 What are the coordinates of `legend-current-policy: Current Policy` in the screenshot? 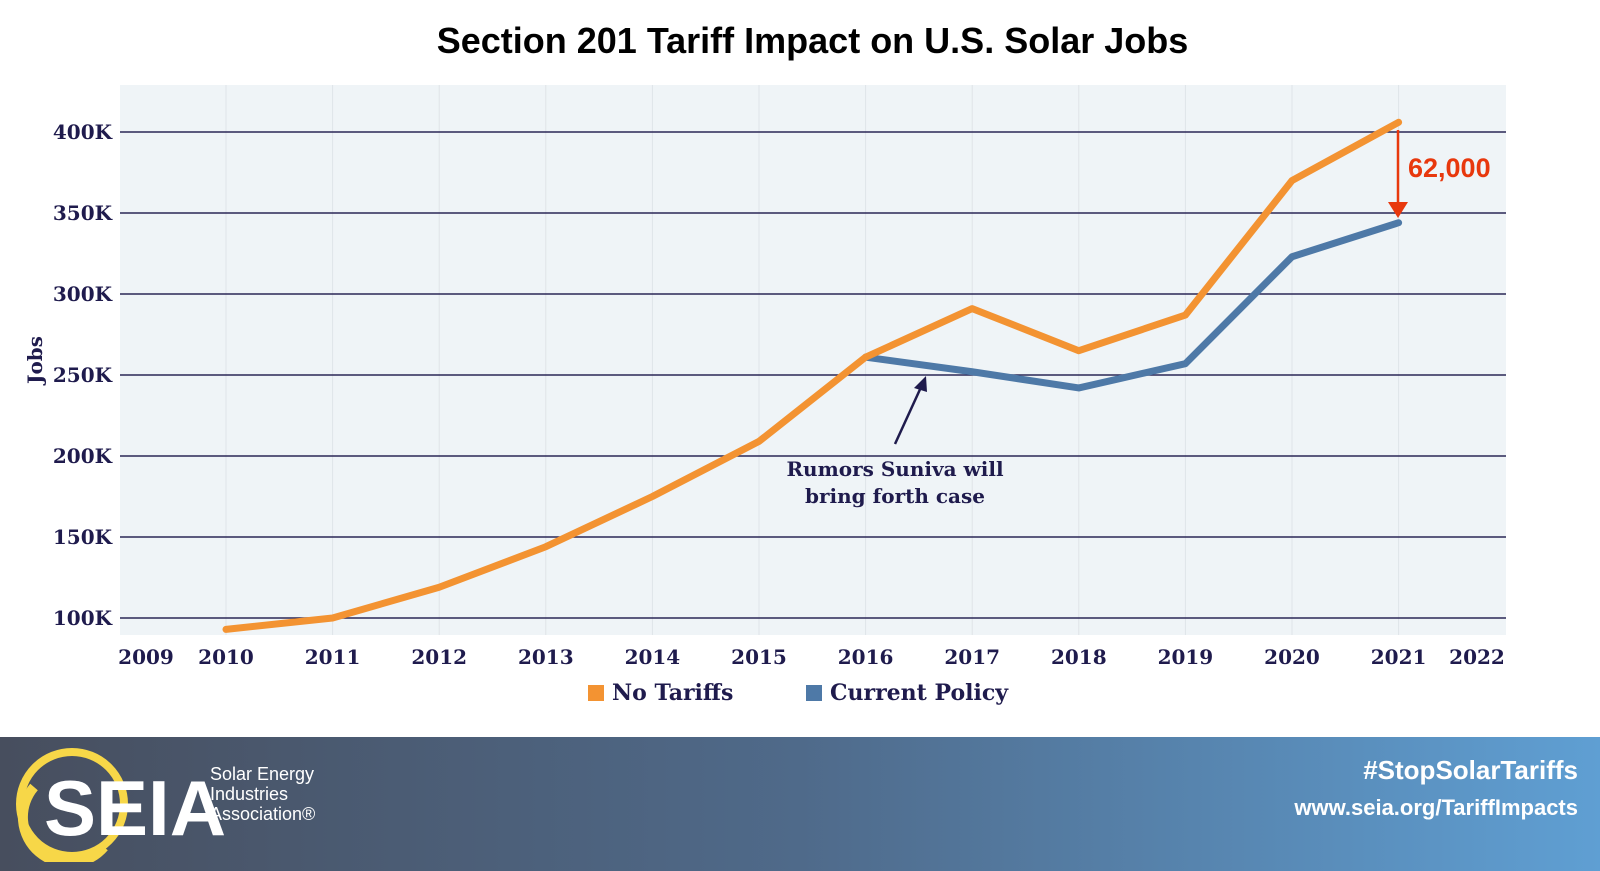 It's located at (907, 693).